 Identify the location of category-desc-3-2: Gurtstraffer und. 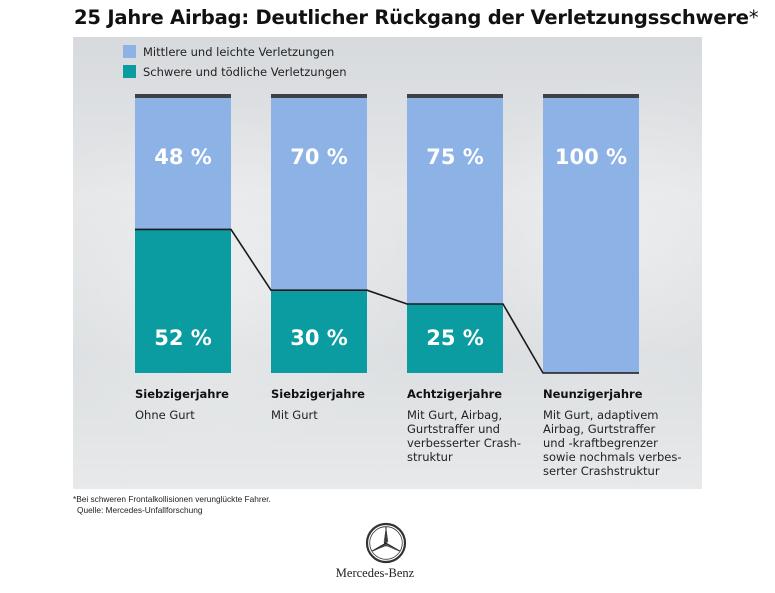
(453, 429).